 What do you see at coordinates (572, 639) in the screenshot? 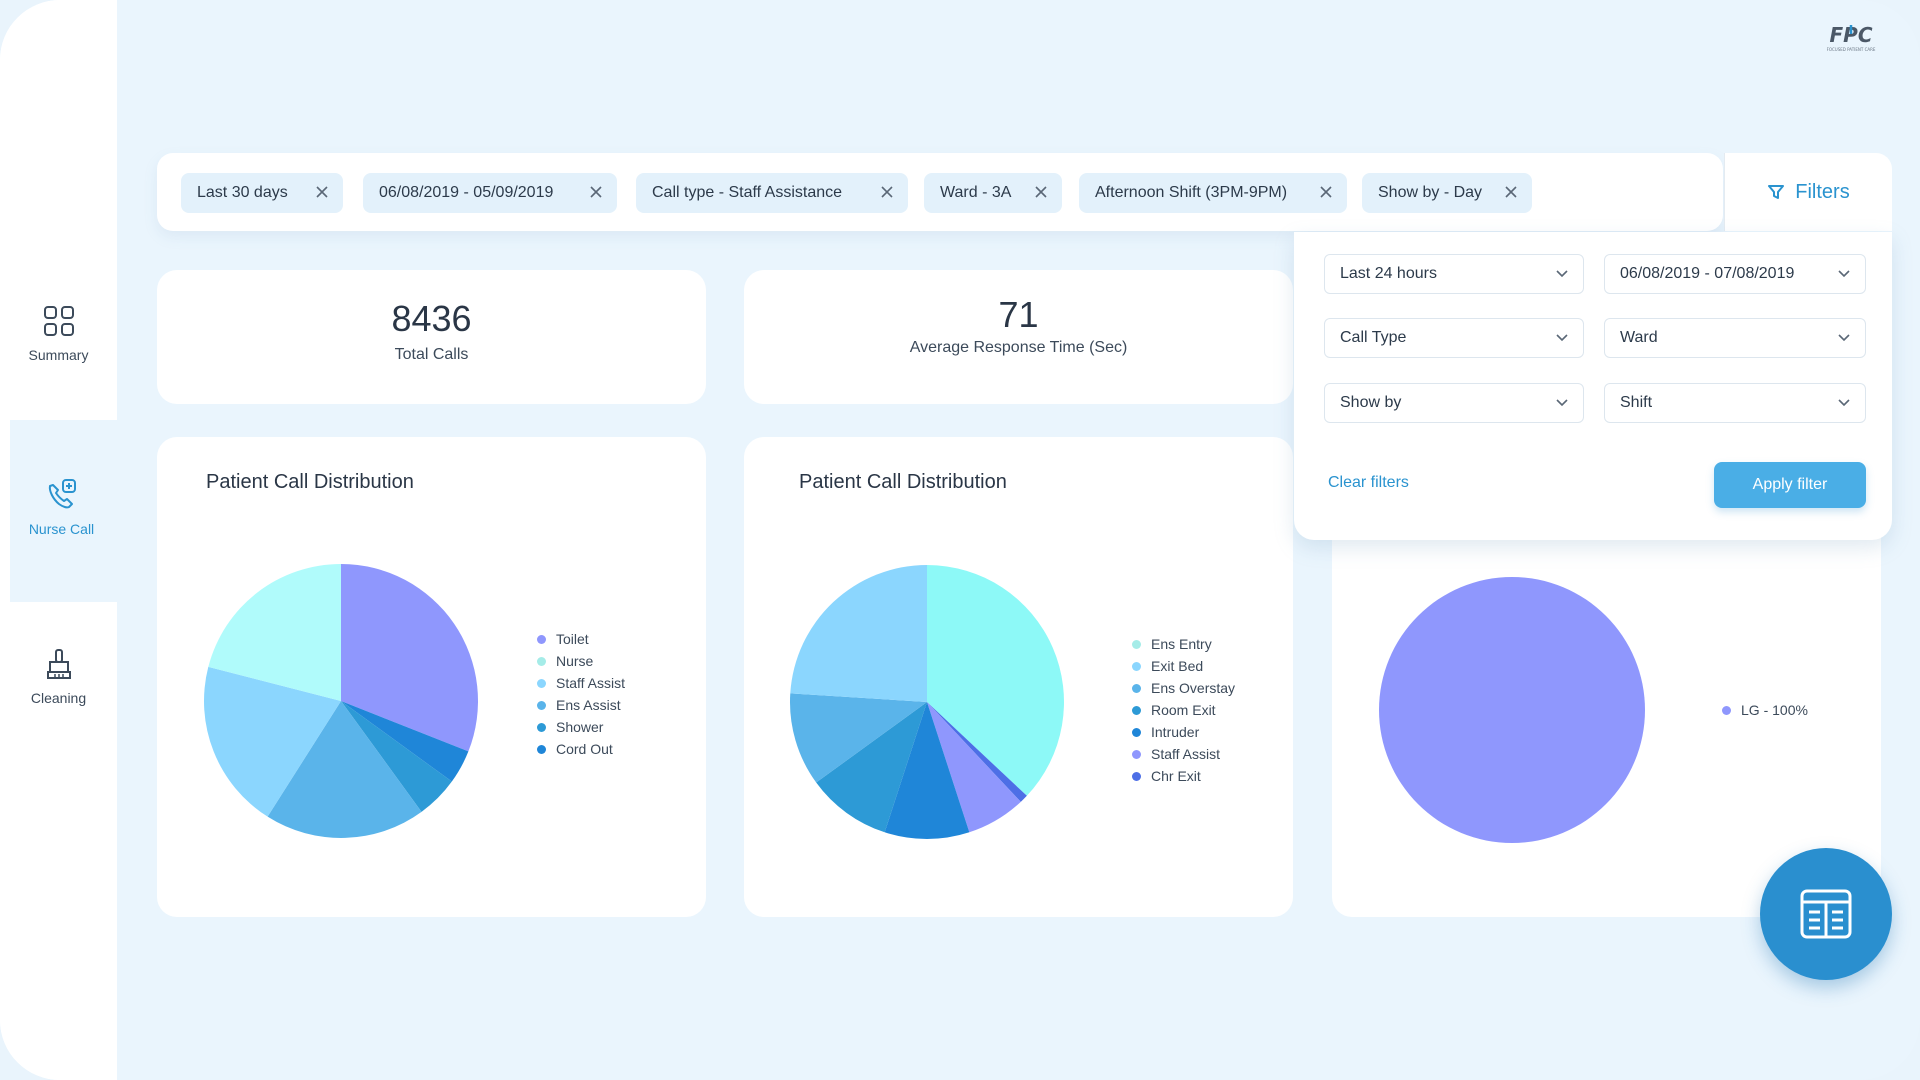
I see `legend-label: Toilet` at bounding box center [572, 639].